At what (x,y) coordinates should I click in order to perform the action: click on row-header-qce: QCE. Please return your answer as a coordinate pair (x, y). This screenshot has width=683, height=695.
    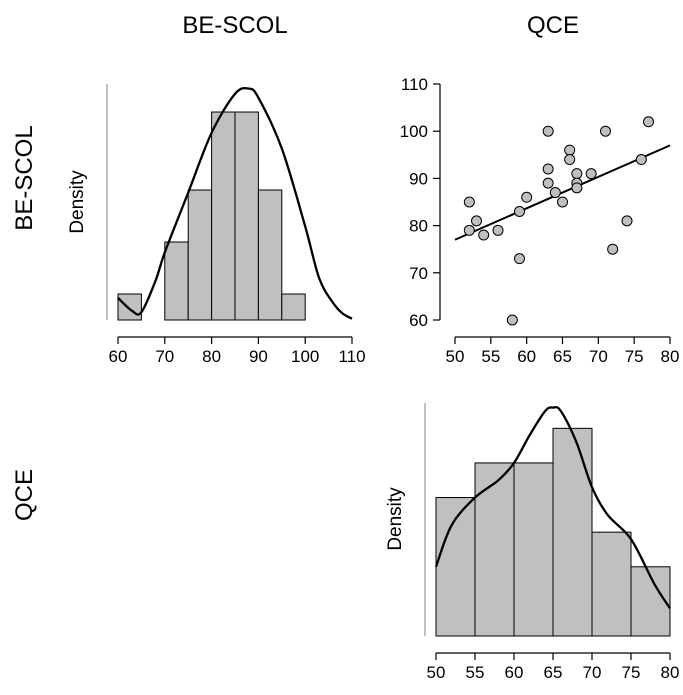
    Looking at the image, I should click on (24, 495).